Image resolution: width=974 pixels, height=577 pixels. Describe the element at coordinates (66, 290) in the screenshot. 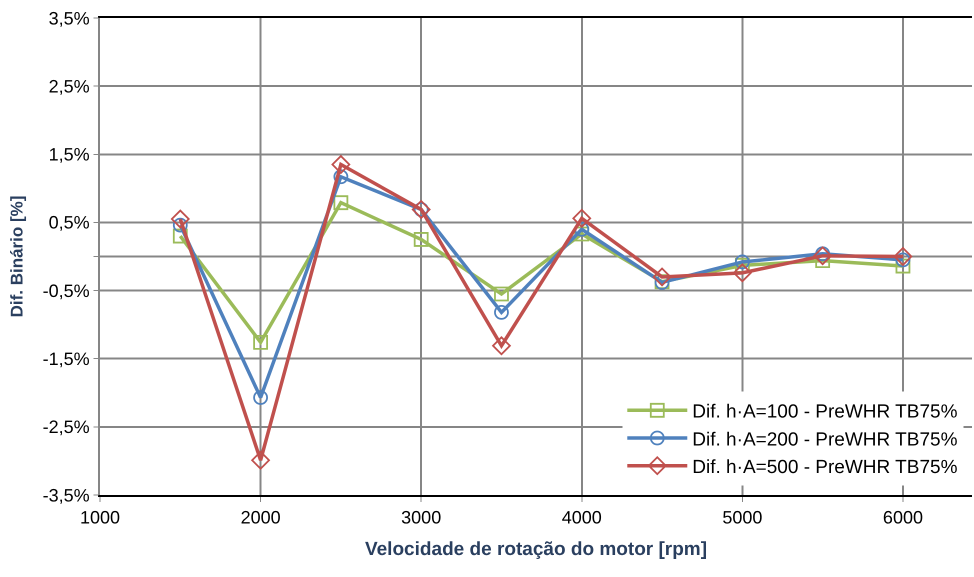

I see `y-tick-label: -0,5%` at that location.